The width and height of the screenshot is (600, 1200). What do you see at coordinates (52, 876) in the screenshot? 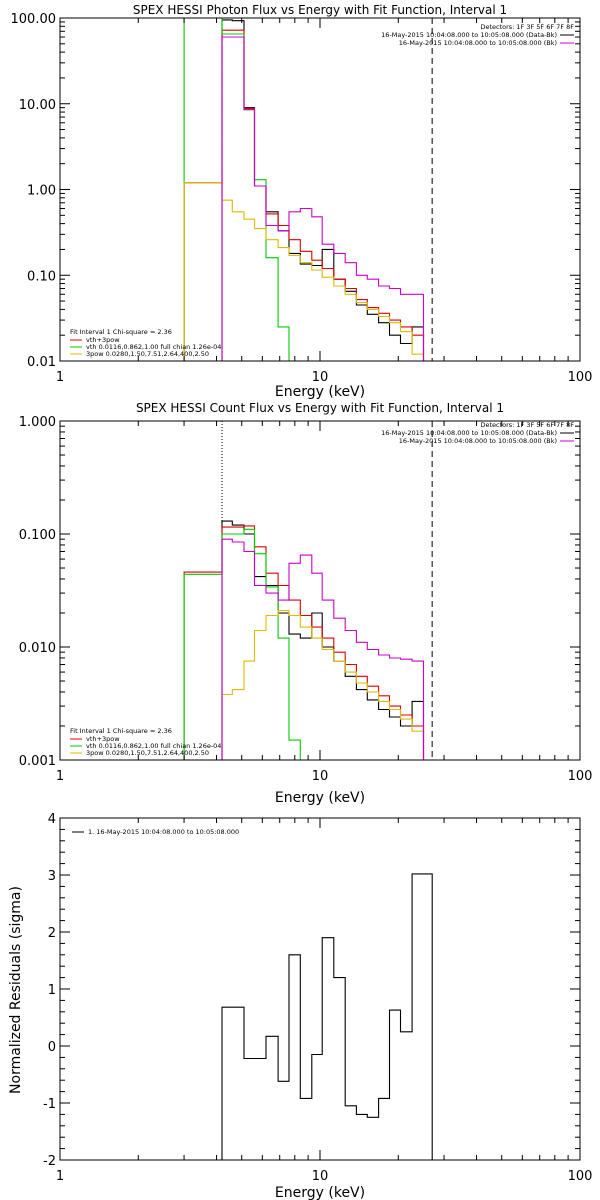
I see `y-tick-label: 3` at bounding box center [52, 876].